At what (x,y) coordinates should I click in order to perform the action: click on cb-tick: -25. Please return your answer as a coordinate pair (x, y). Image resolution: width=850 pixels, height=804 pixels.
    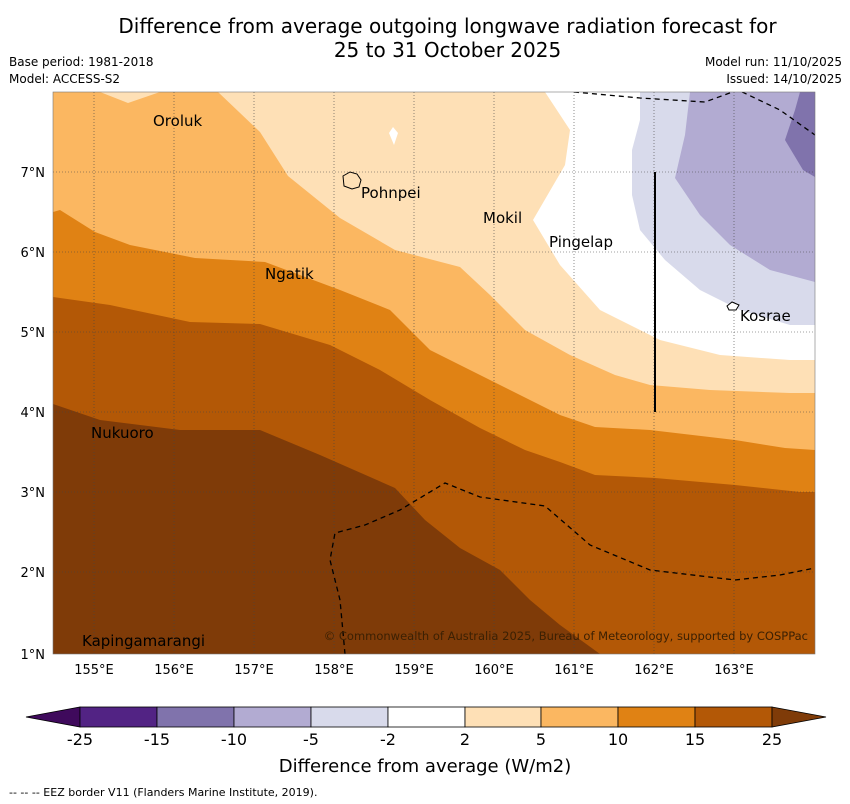
    Looking at the image, I should click on (80, 739).